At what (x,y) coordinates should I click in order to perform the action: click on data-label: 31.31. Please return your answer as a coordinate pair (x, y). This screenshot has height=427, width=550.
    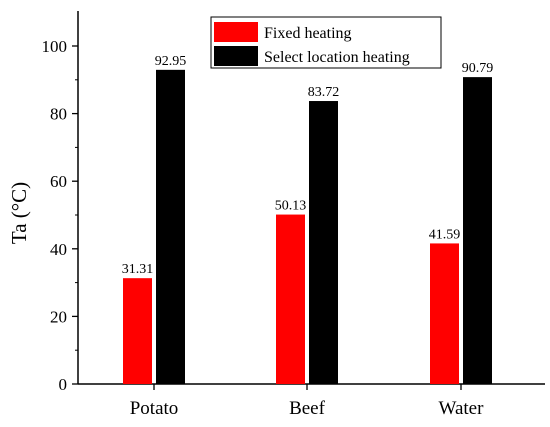
    Looking at the image, I should click on (138, 269).